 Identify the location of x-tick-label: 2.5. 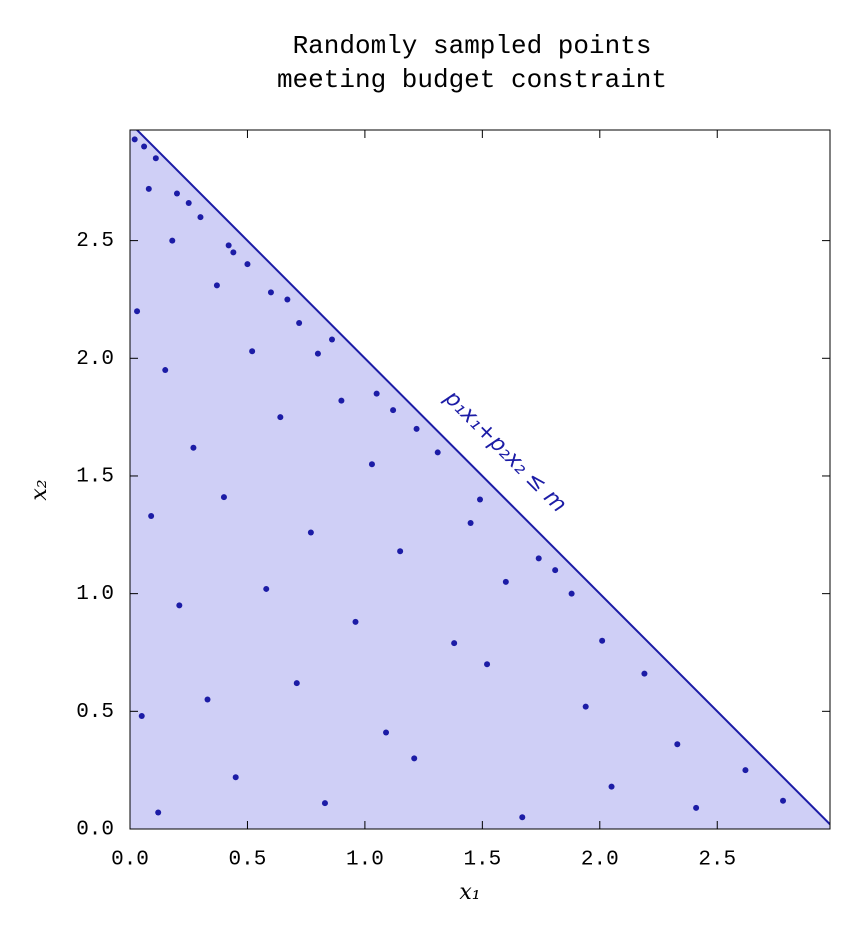
(717, 860).